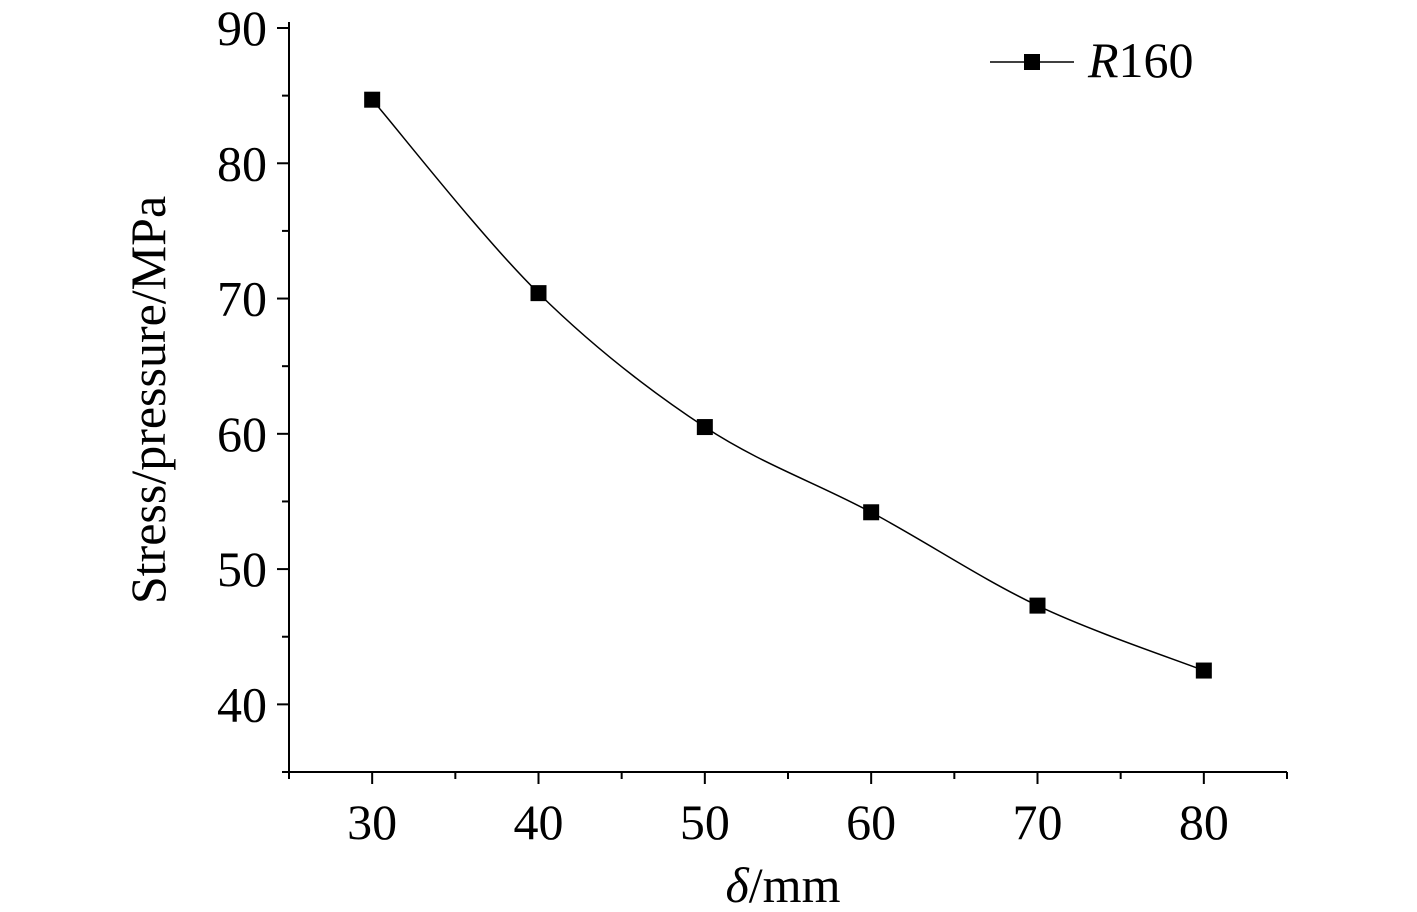 The image size is (1417, 912). Describe the element at coordinates (738, 884) in the screenshot. I see `x-axis-title-symbol: δ` at that location.